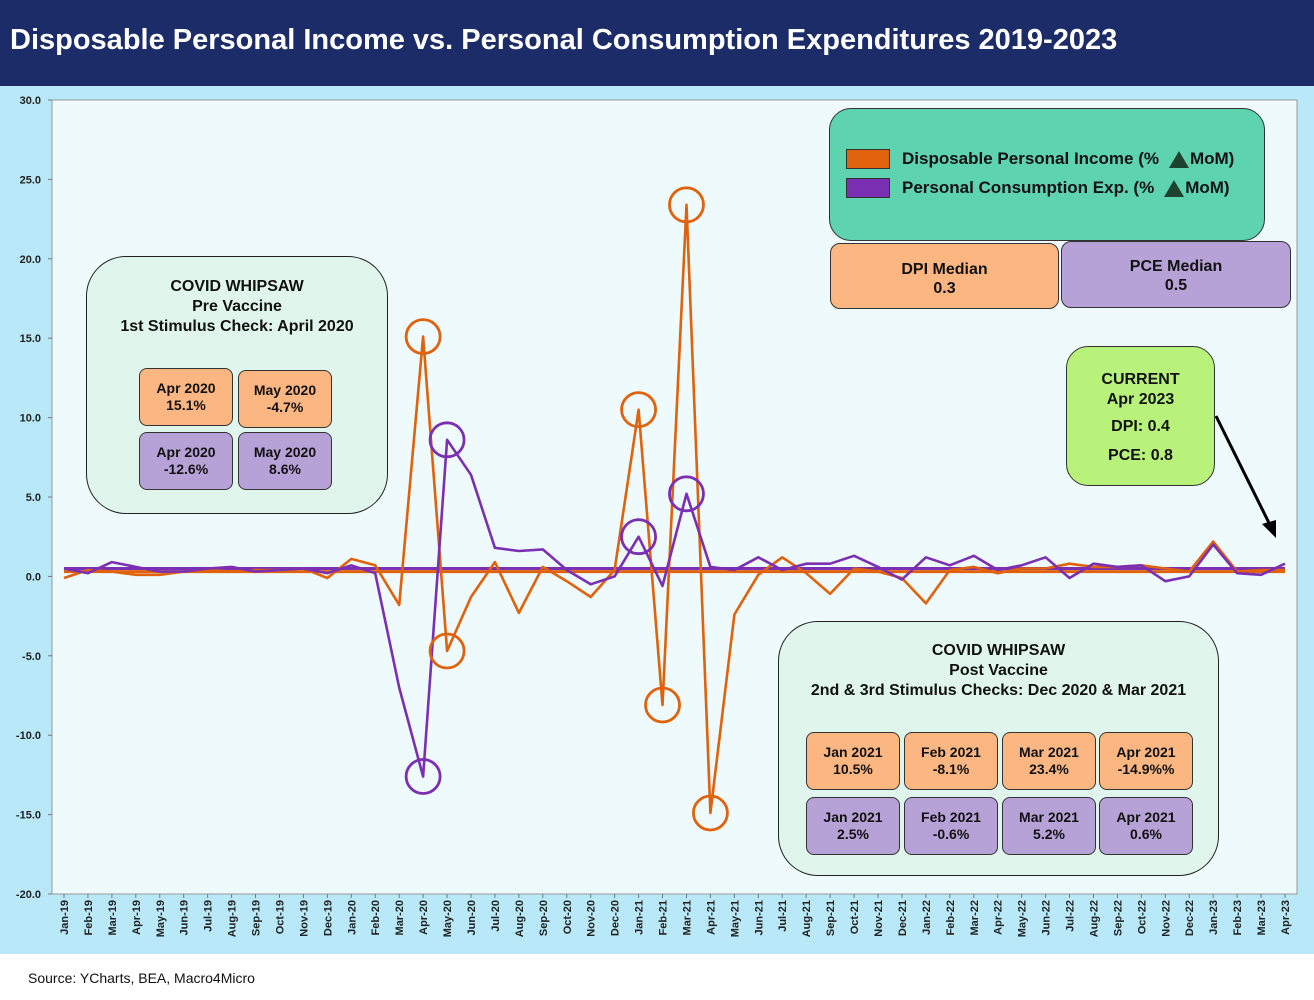 The image size is (1314, 1000). Describe the element at coordinates (927, 917) in the screenshot. I see `x-tick-label: Jan-22` at that location.